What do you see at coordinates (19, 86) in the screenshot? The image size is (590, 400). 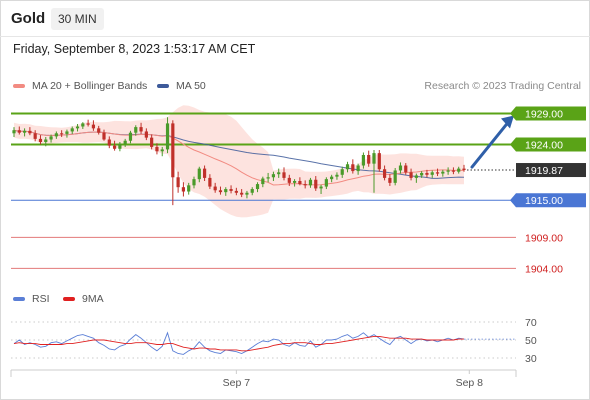 I see `legend-ma20-swatch` at bounding box center [19, 86].